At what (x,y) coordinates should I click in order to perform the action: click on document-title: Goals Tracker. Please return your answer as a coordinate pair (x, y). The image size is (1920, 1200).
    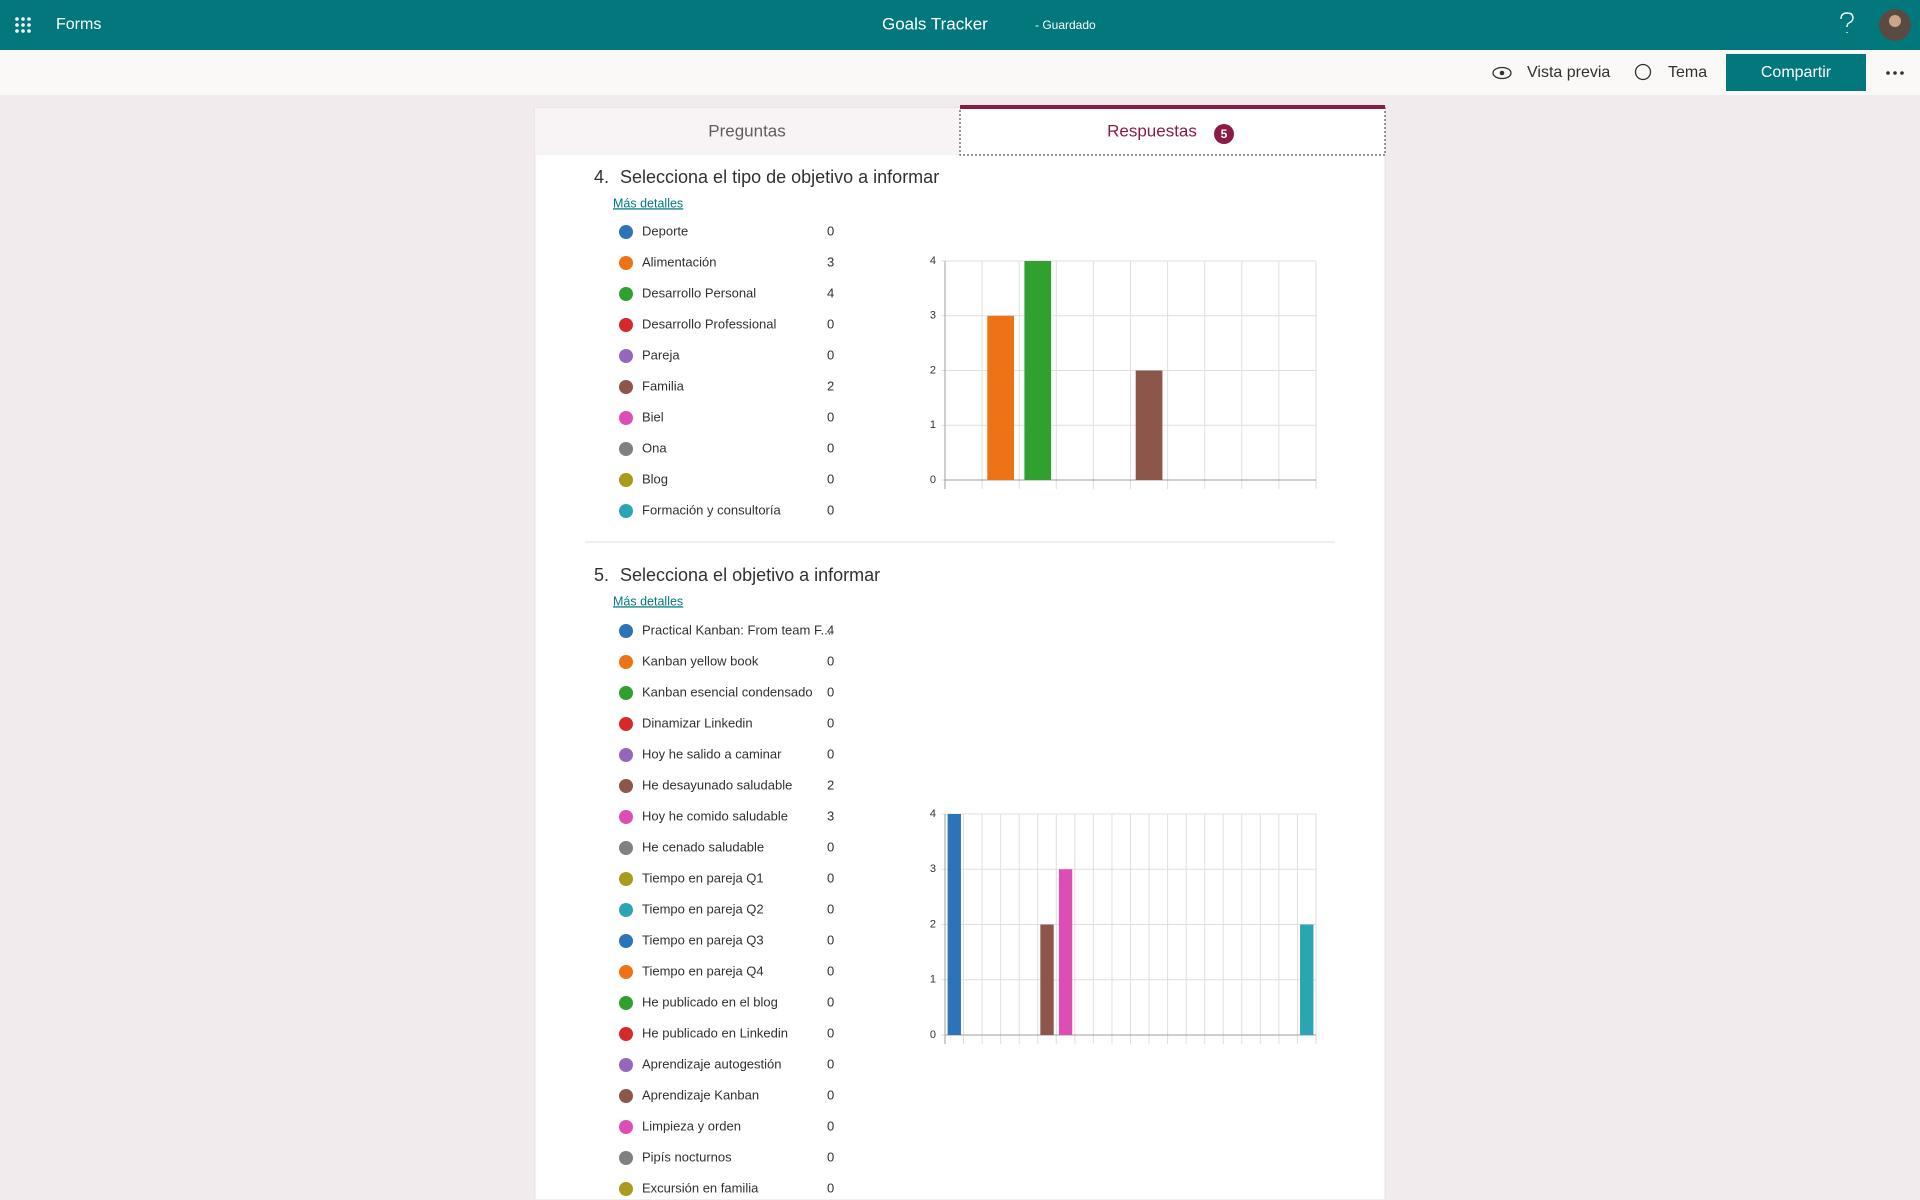
    Looking at the image, I should click on (935, 23).